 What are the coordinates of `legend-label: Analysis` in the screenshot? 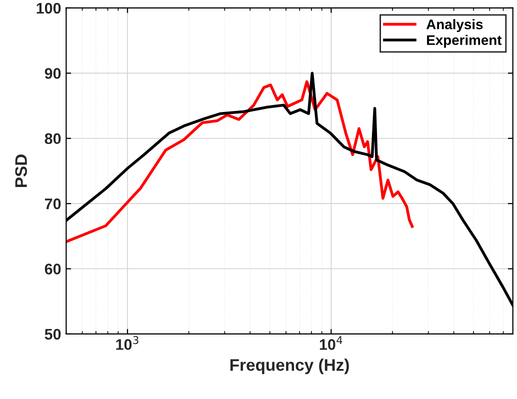 It's located at (454, 25).